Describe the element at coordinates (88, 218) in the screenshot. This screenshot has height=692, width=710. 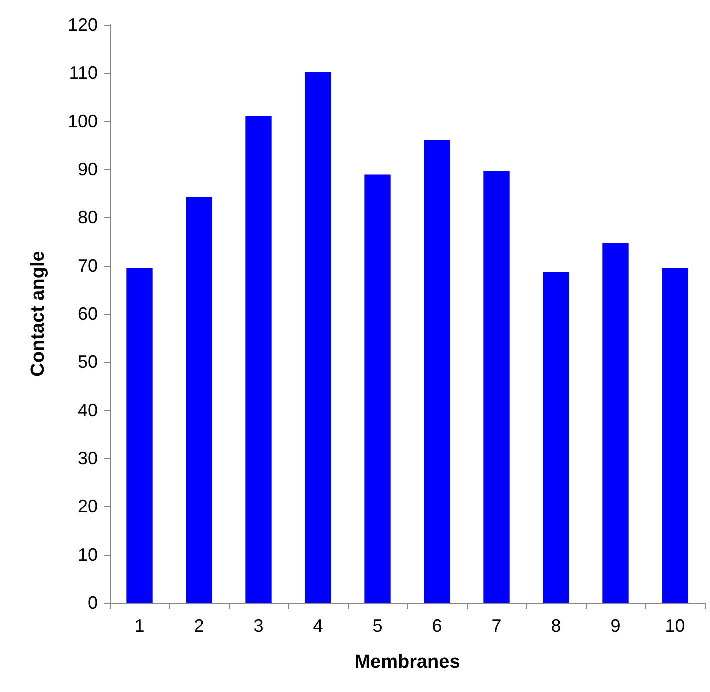
I see `y-tick-label: 80` at that location.